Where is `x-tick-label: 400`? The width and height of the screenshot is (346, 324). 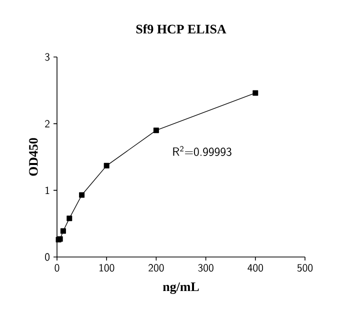 x-tick-label: 400 is located at coordinates (255, 268).